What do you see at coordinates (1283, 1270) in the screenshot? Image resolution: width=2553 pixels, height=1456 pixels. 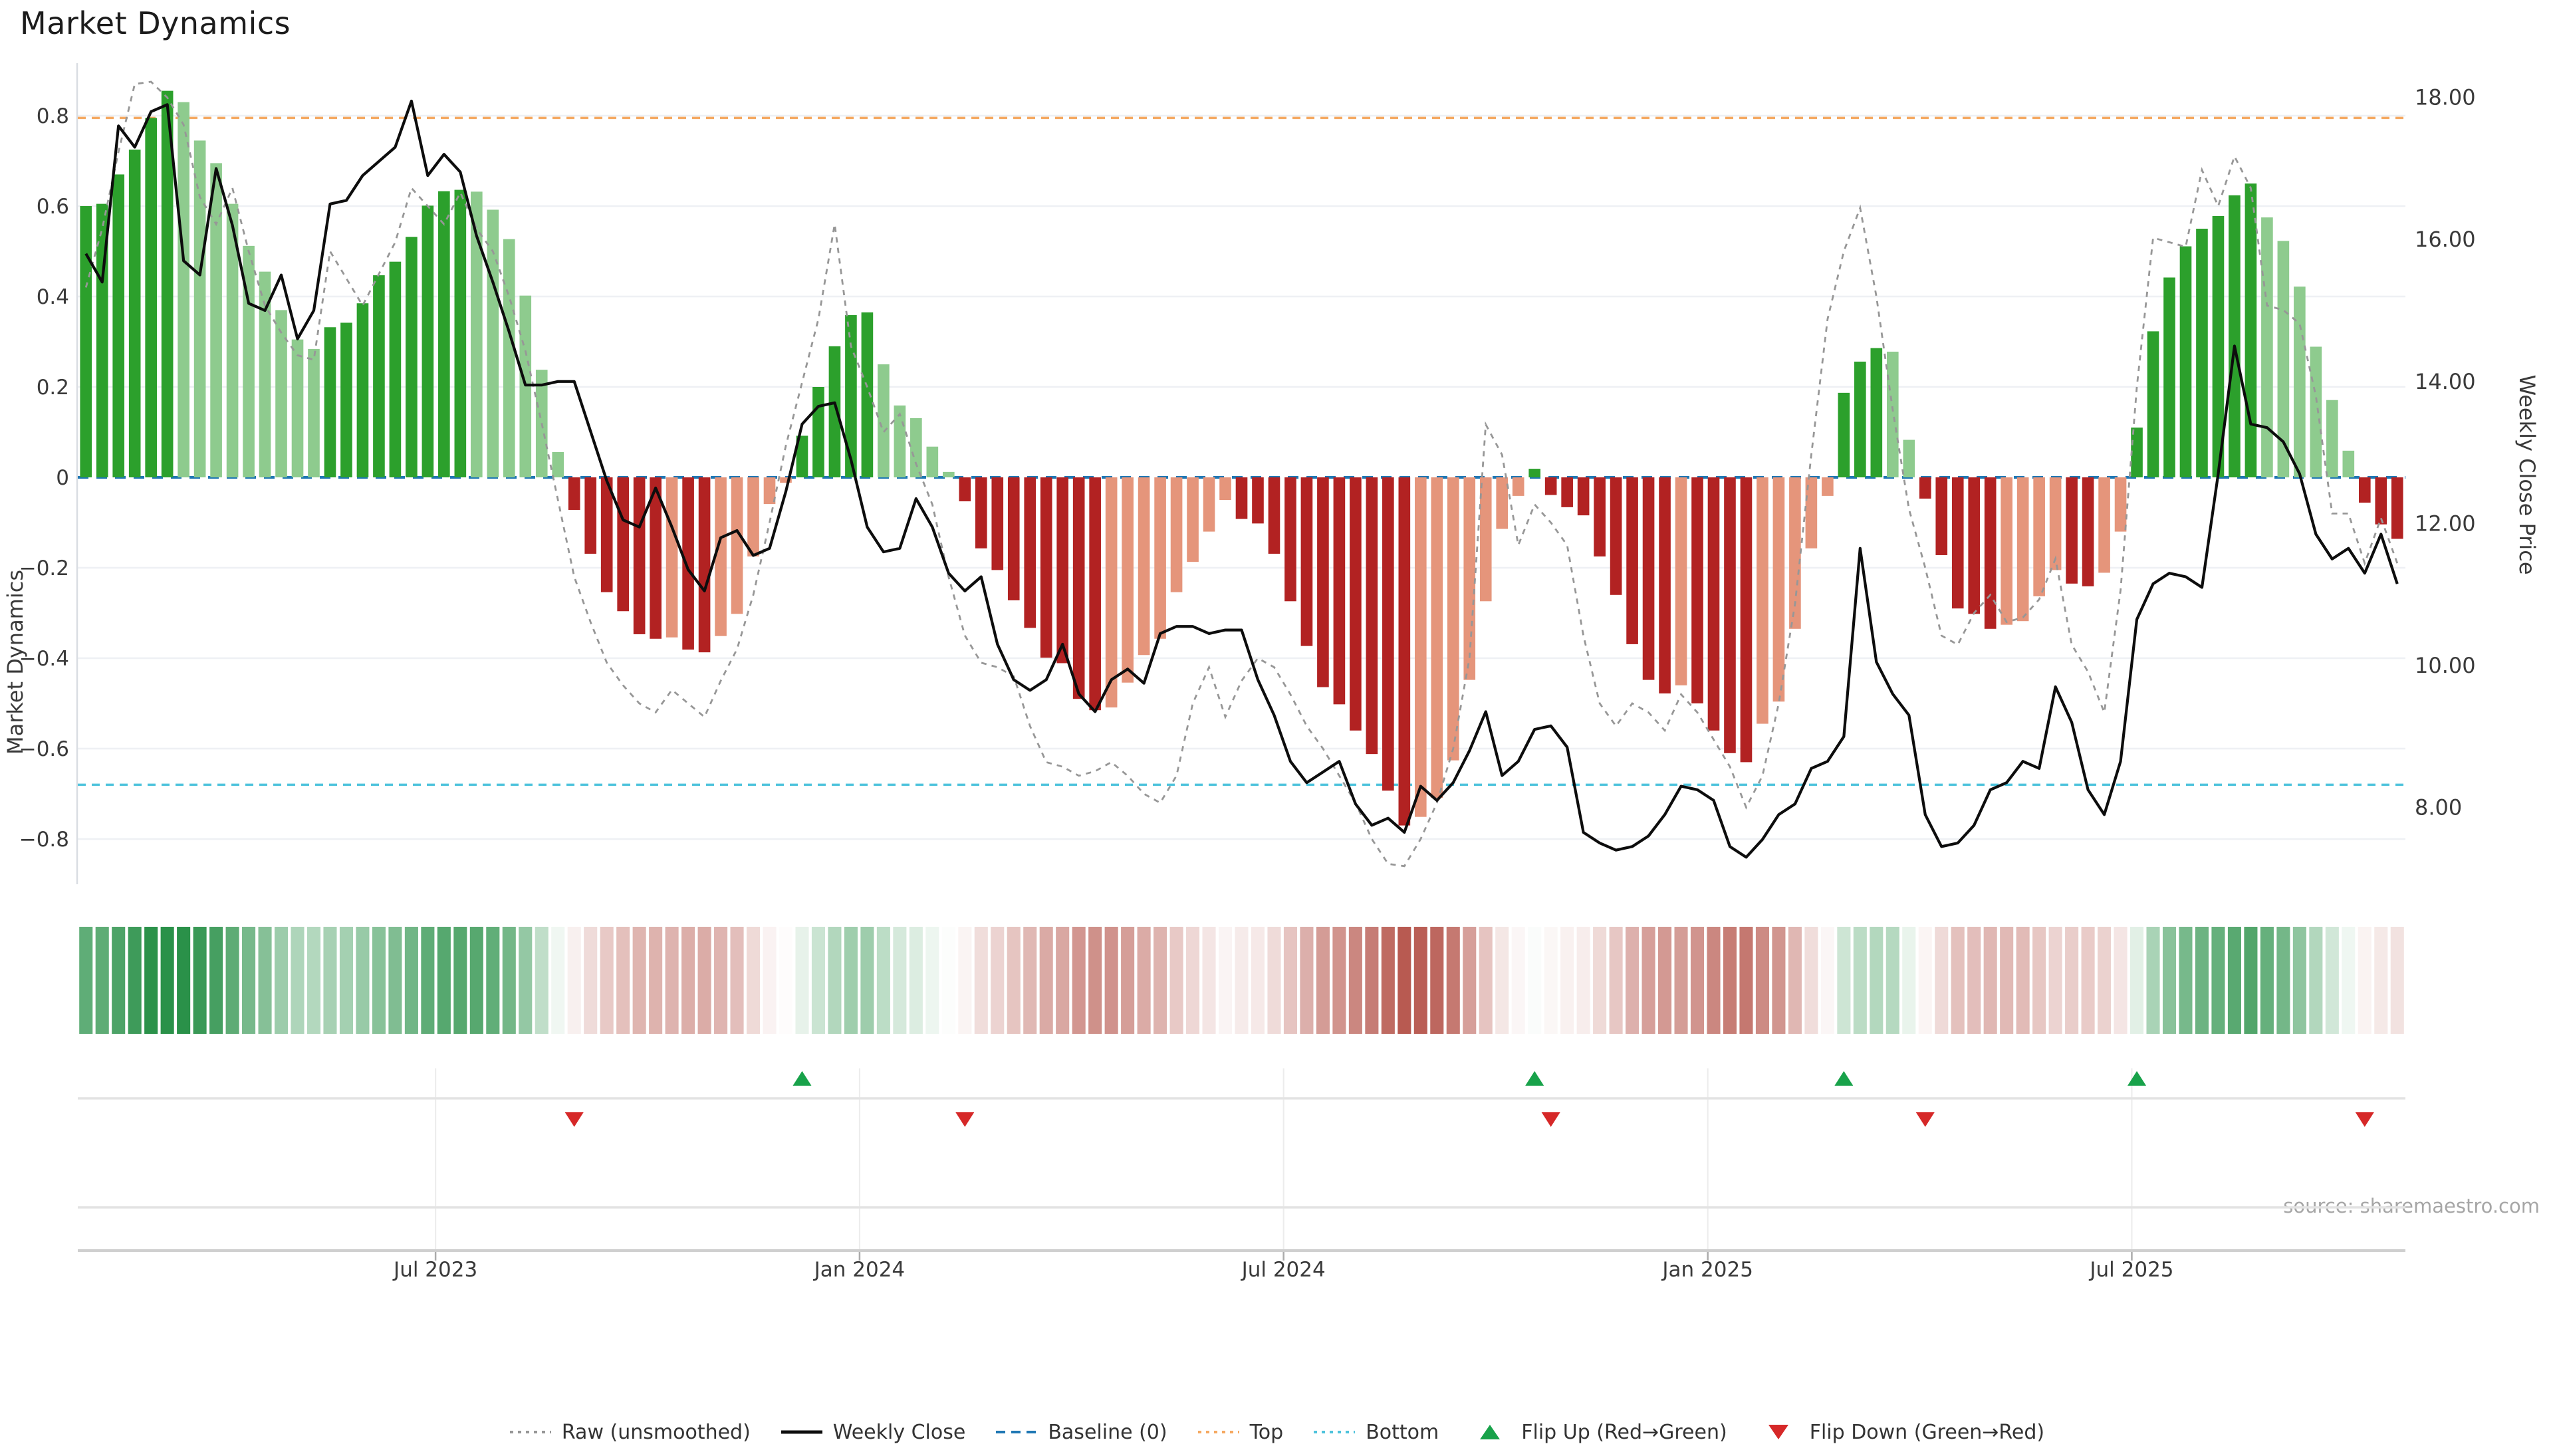 I see `x-tick-label: Jul 2024` at bounding box center [1283, 1270].